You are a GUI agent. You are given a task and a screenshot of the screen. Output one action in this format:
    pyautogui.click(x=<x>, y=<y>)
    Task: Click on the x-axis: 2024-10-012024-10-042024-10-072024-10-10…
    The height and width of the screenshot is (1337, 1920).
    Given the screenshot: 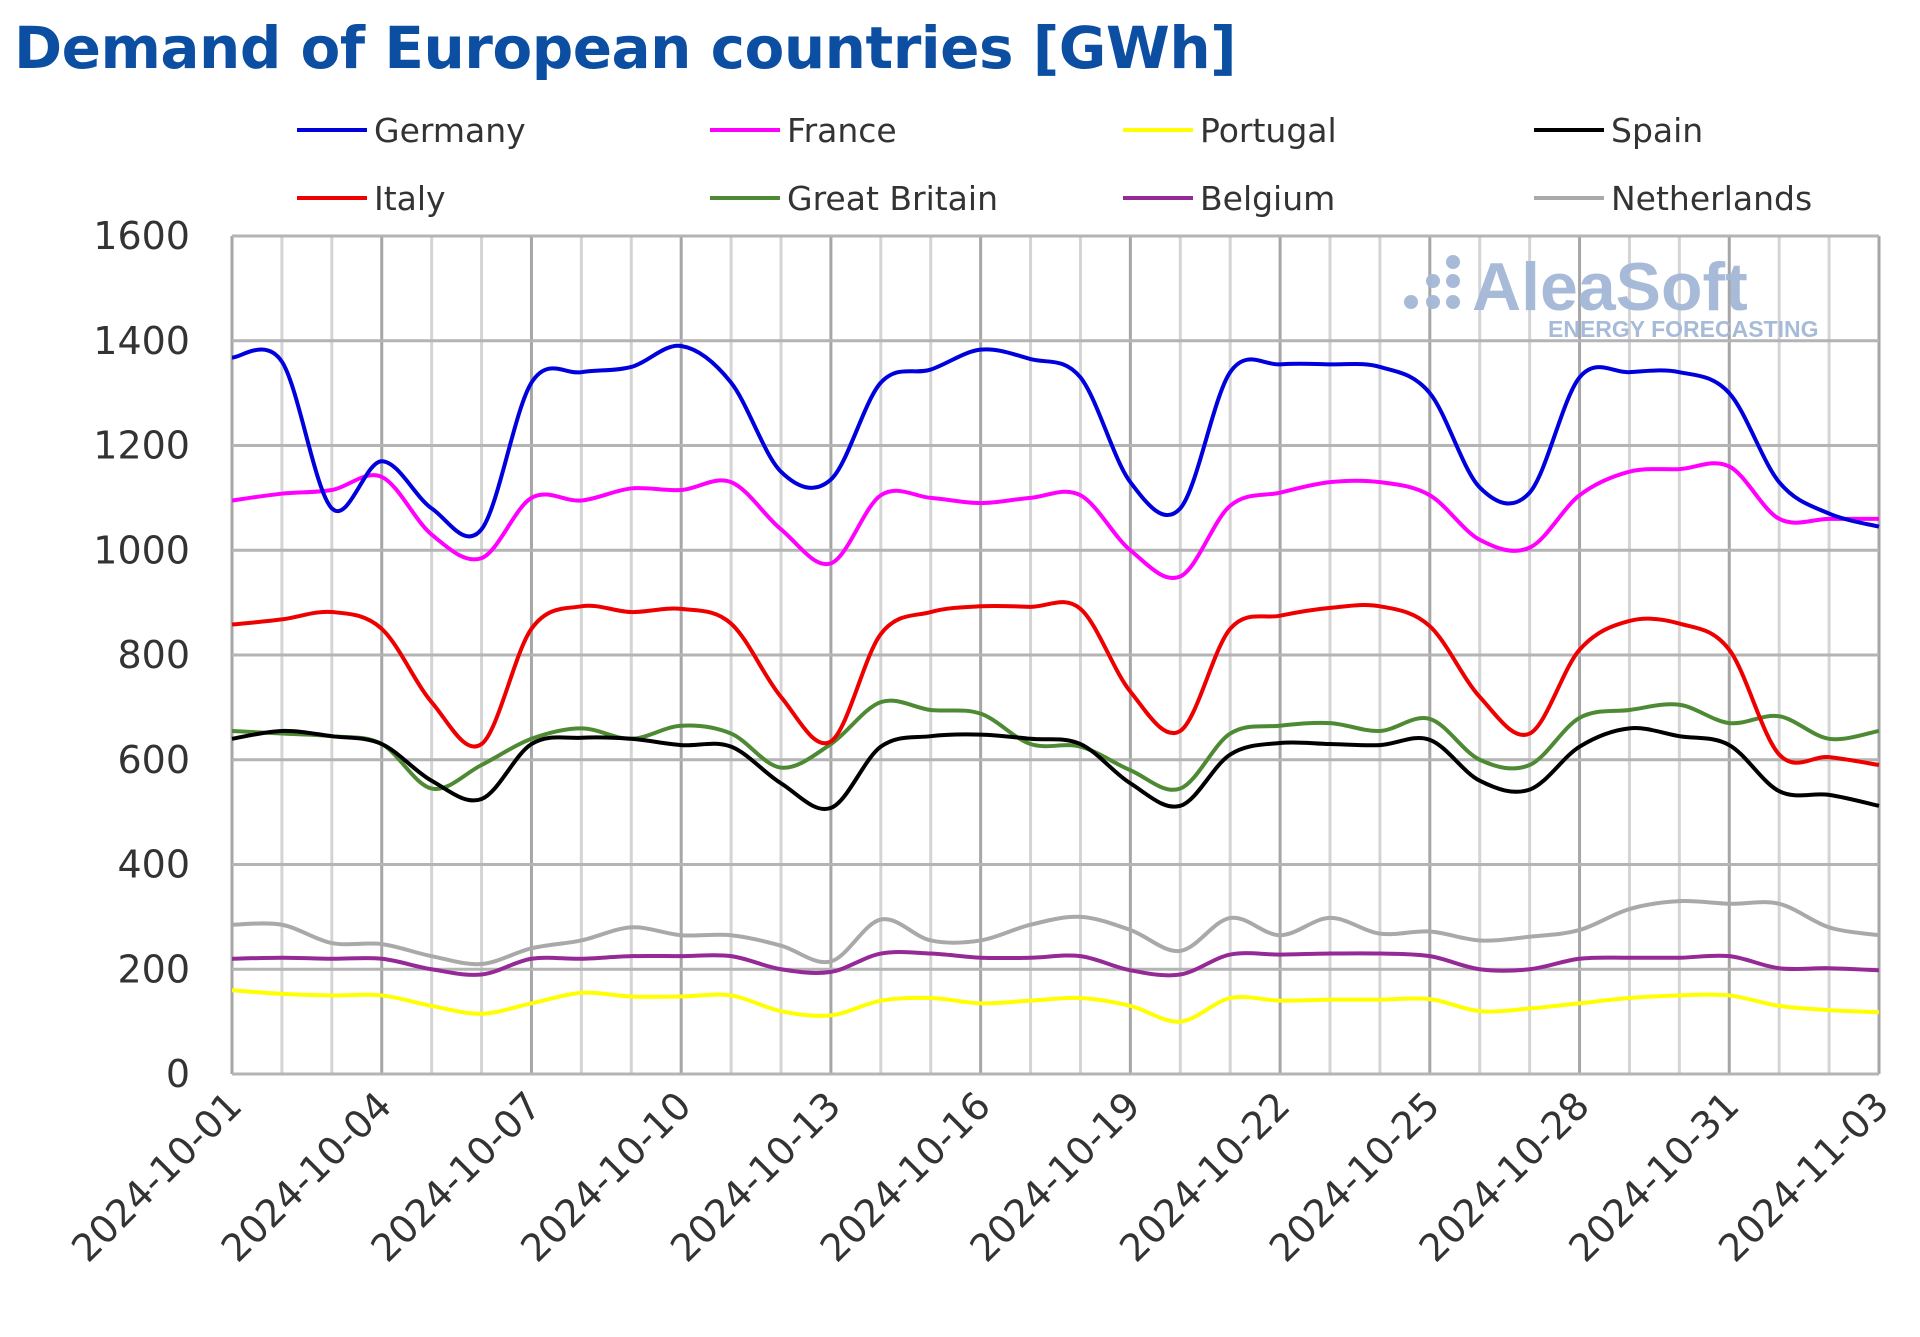 What is the action you would take?
    pyautogui.click(x=980, y=1176)
    